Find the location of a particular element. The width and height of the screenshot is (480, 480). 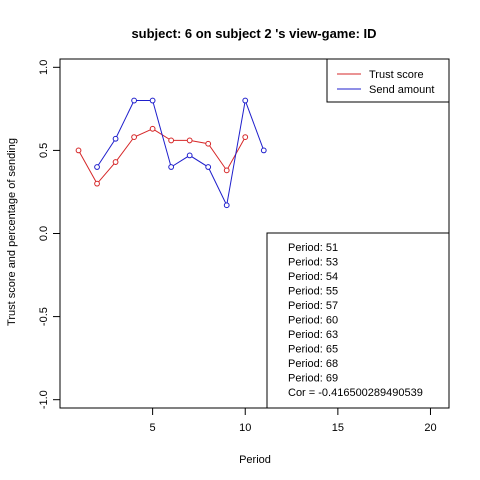

annotation-line-5: Period: 60 is located at coordinates (313, 321).